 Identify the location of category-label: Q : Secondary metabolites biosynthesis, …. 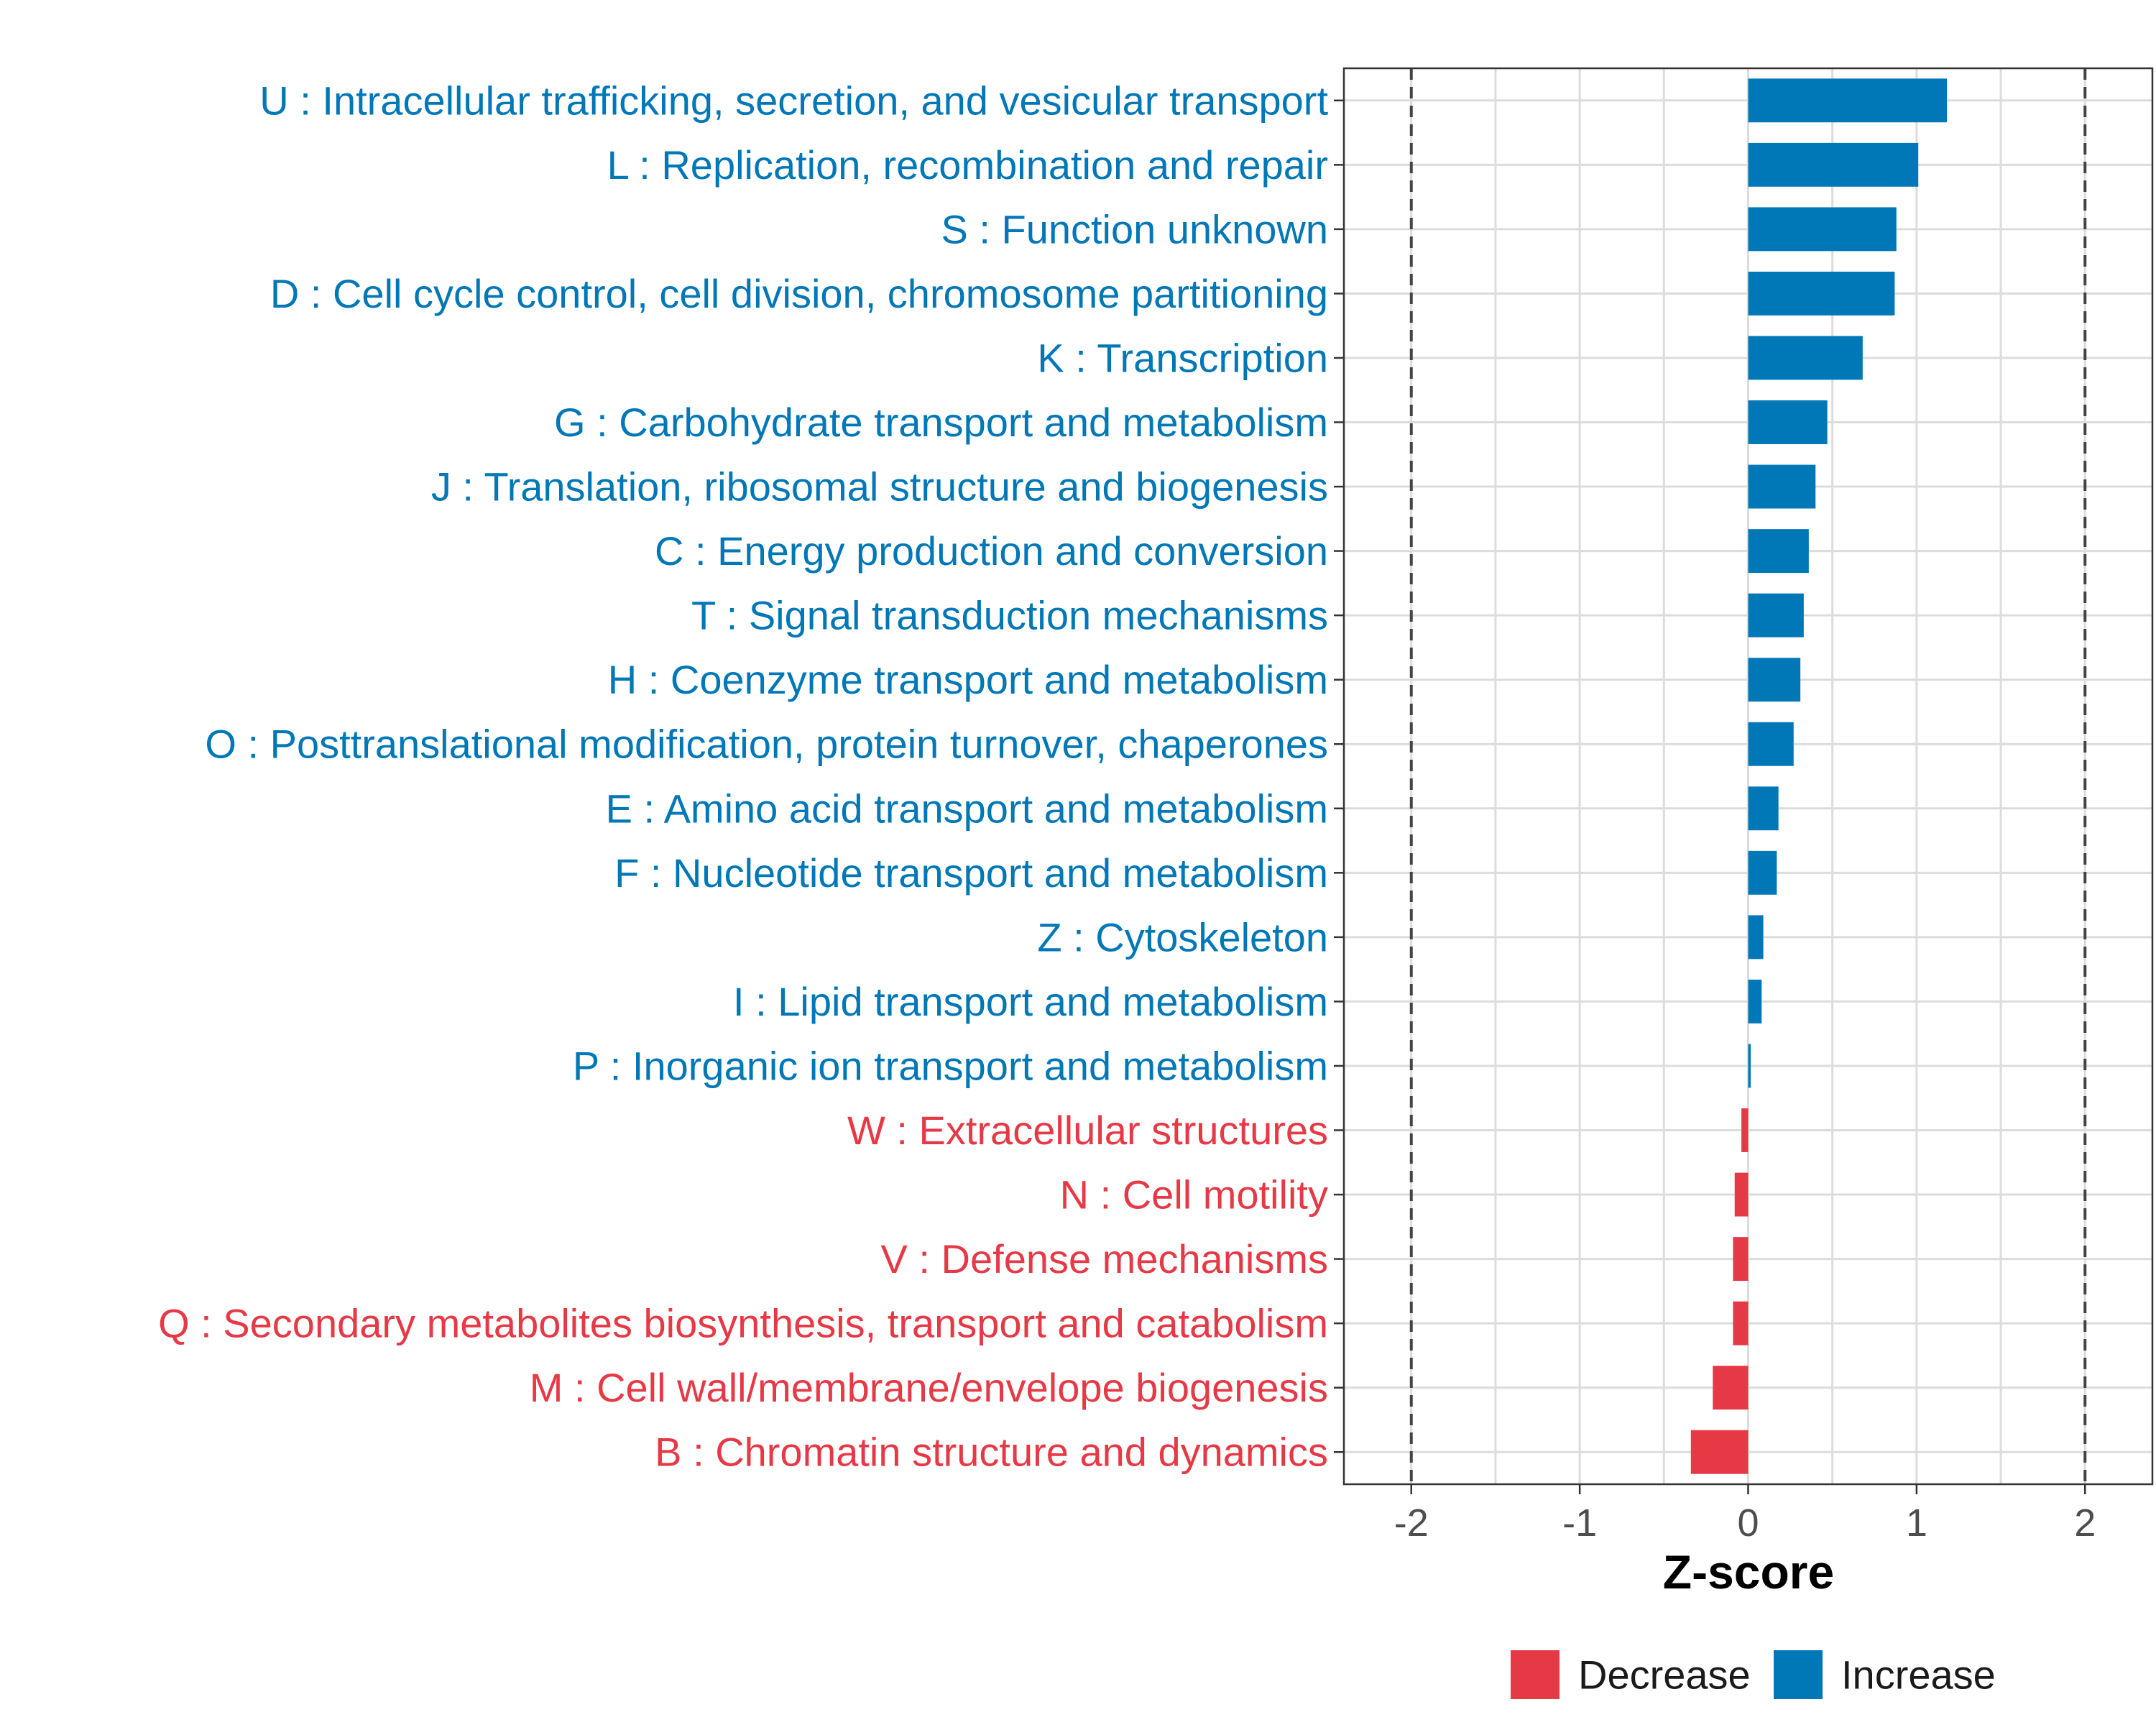
(743, 1323).